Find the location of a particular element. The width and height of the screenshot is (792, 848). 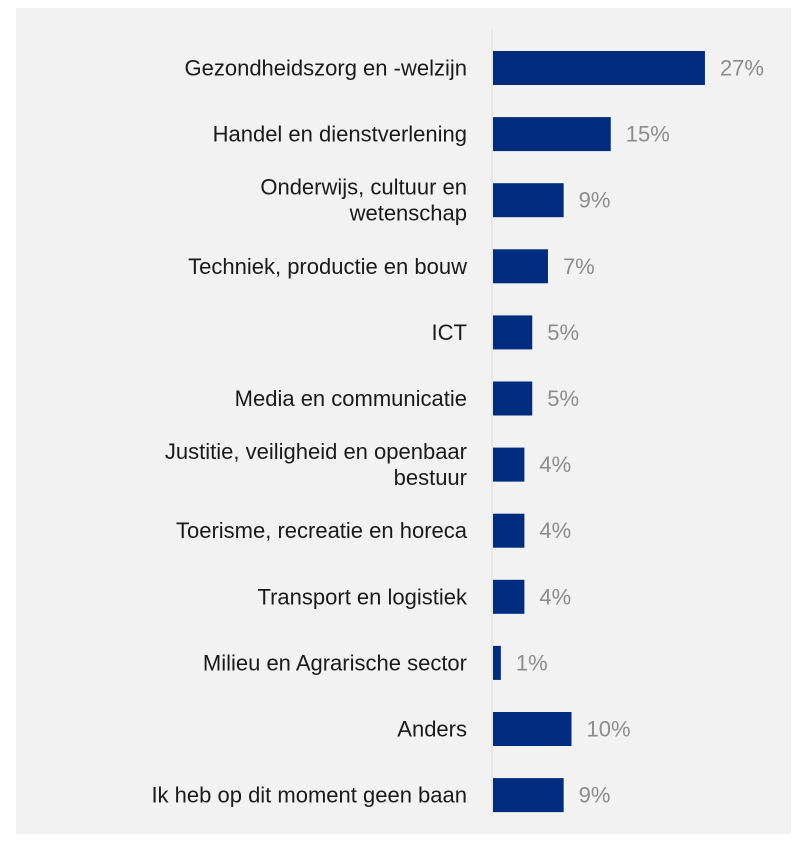

category-label: Media en communicatie is located at coordinates (351, 398).